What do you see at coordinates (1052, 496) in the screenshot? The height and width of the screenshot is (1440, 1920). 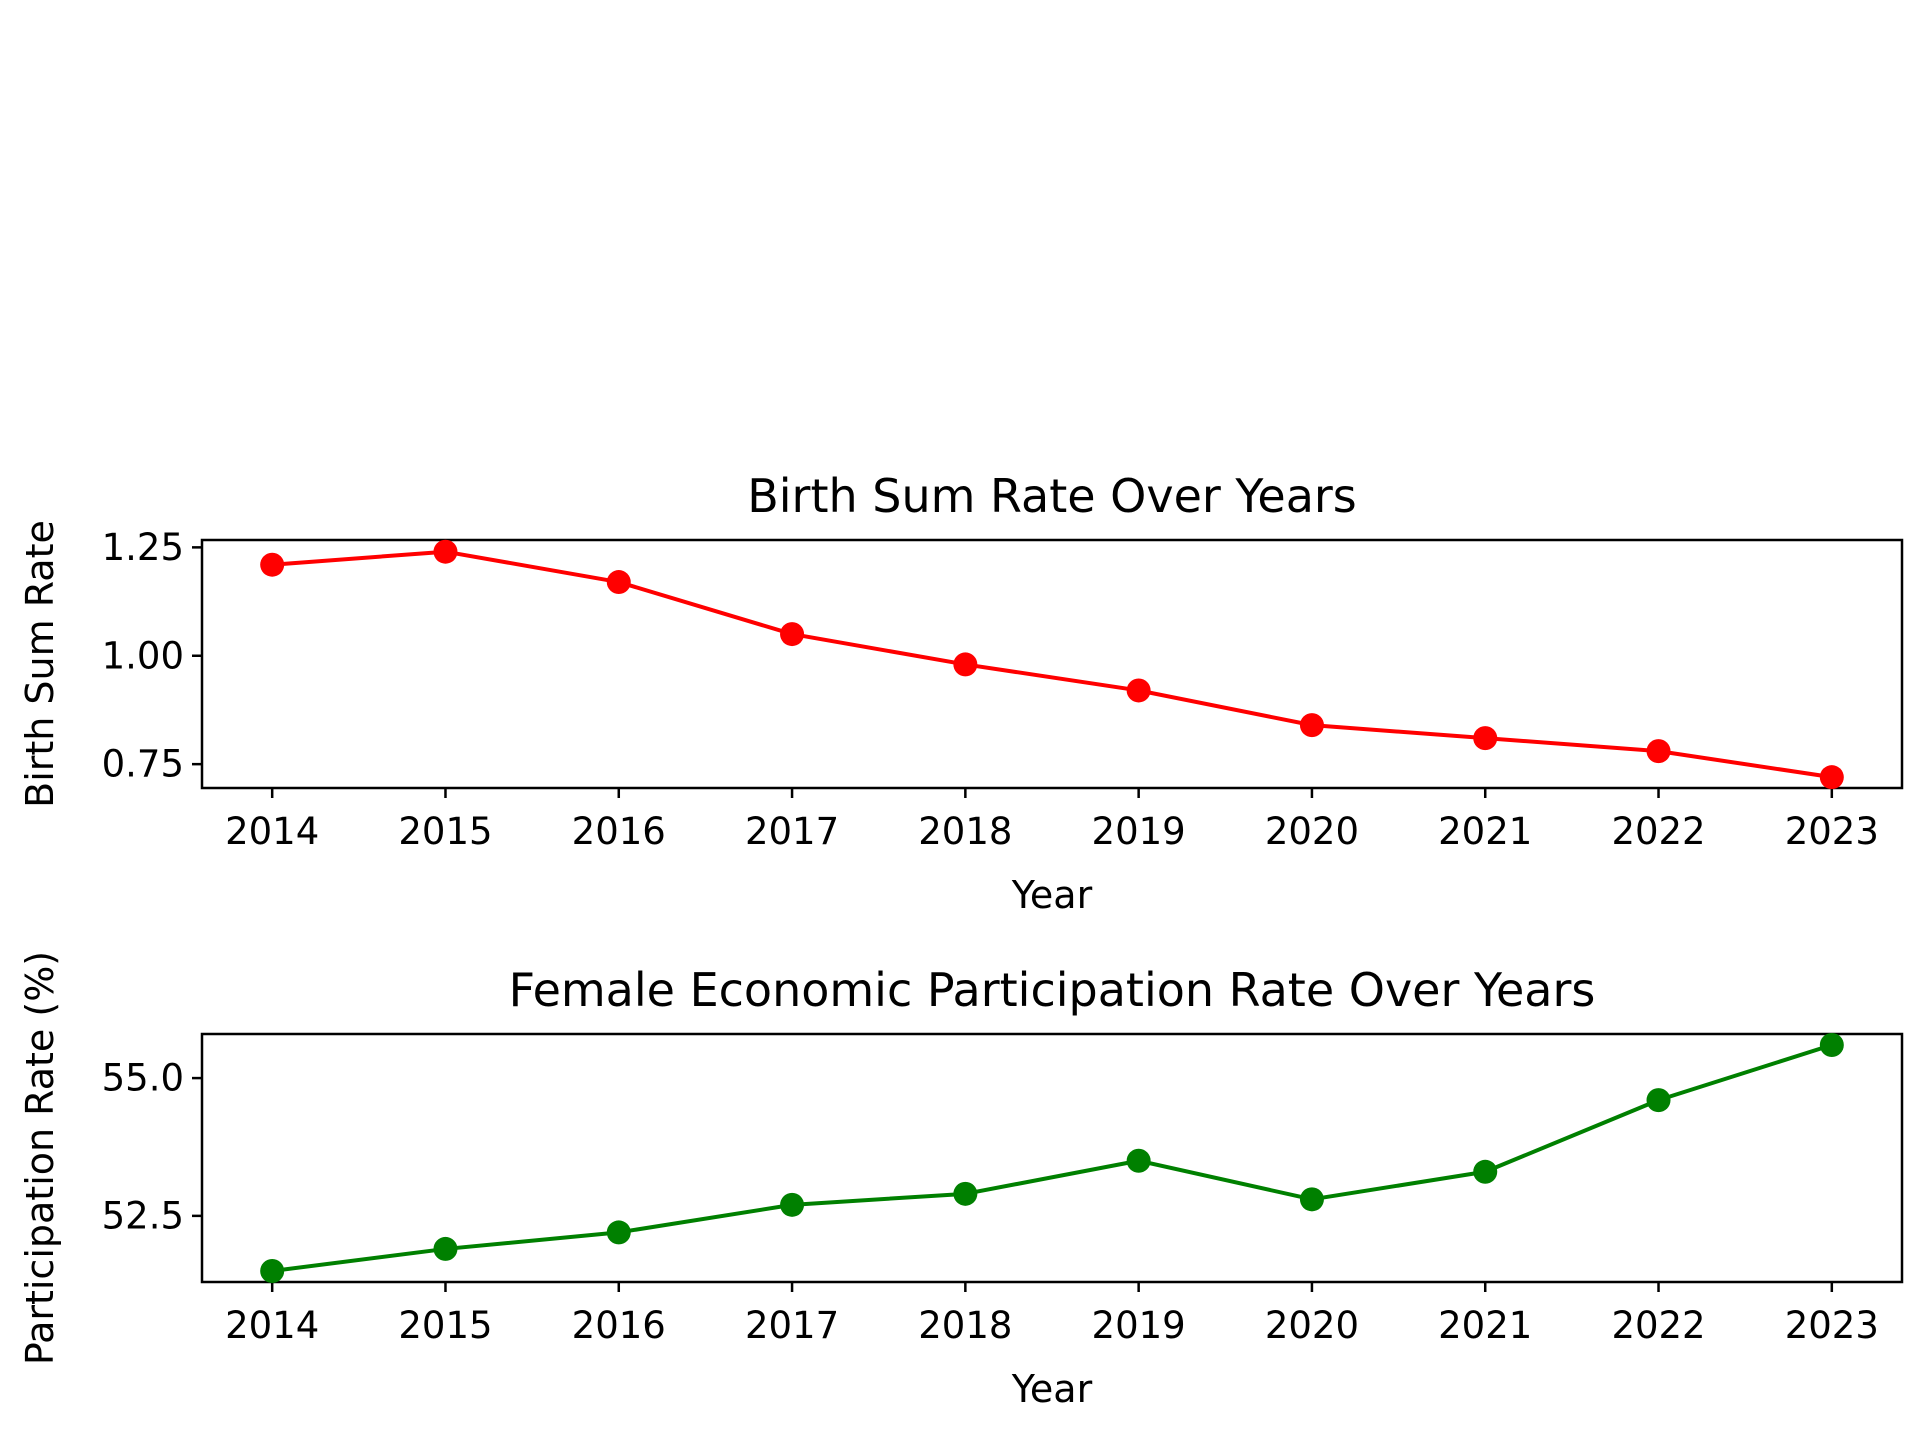 I see `birth-chart-title: Birth Sum Rate Over Years` at bounding box center [1052, 496].